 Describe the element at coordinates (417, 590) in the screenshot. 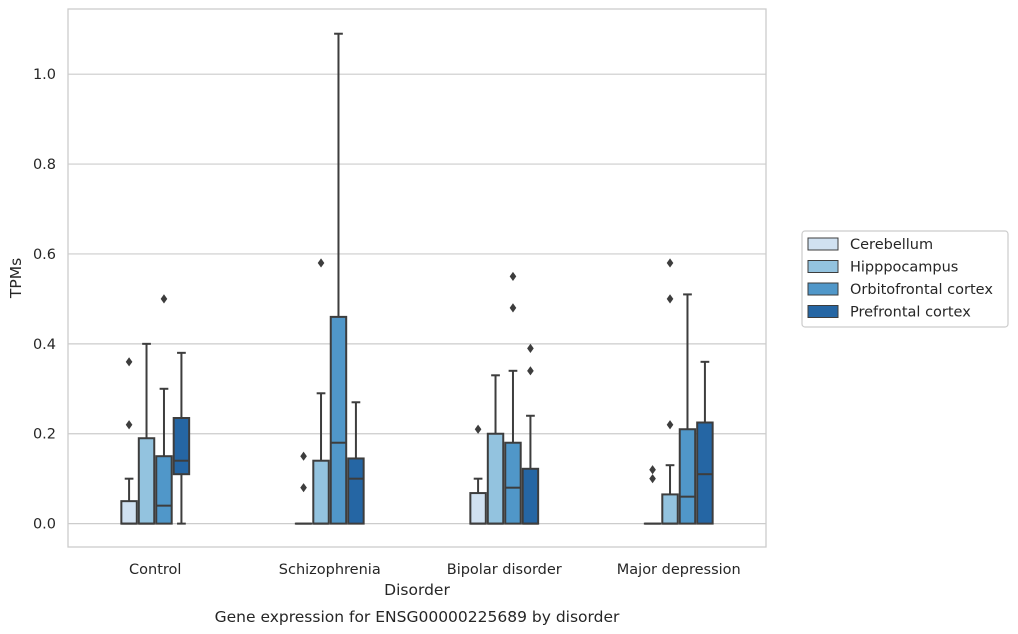

I see `x-axis-label: Disorder` at that location.